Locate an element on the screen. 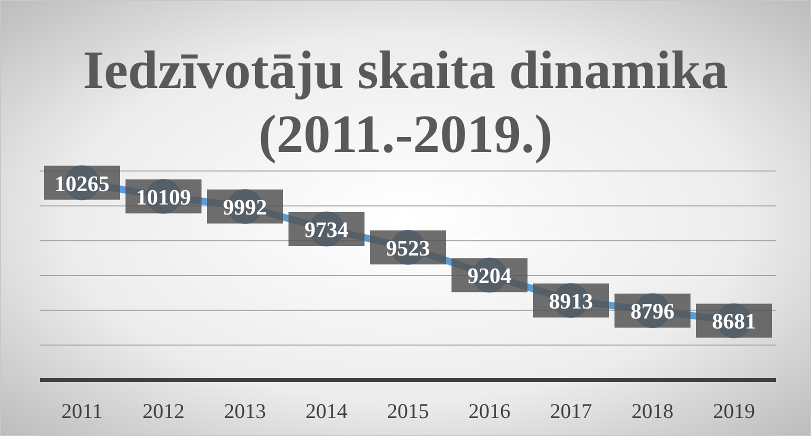 This screenshot has width=811, height=436. data-label: 9734 is located at coordinates (326, 229).